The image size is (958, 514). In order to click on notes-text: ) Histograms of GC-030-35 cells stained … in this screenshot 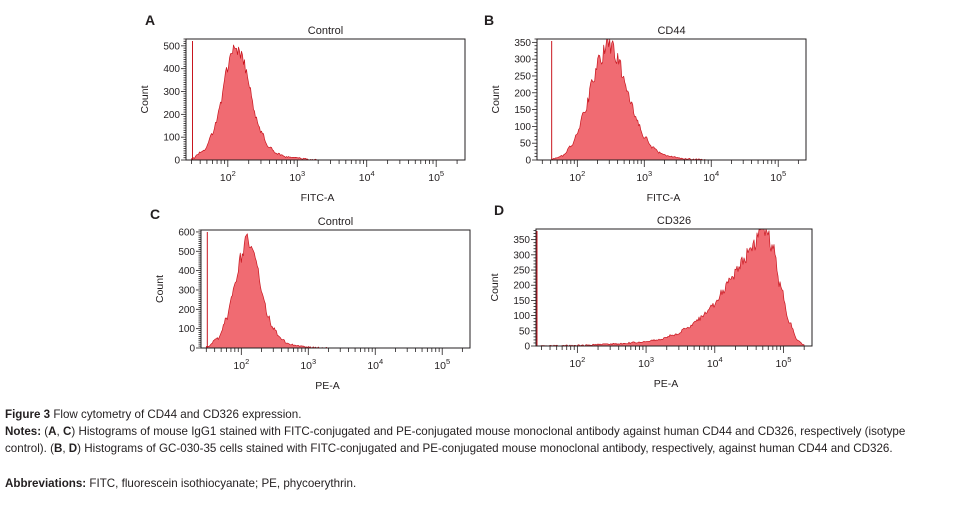, I will do `click(485, 448)`.